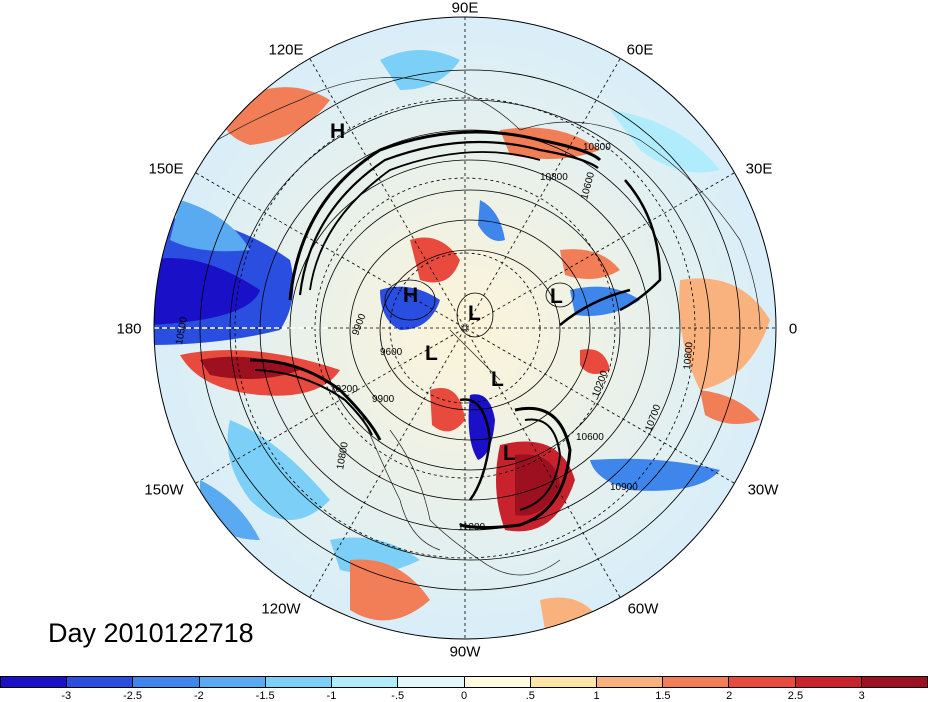 The height and width of the screenshot is (702, 928). I want to click on colorbar-tick-label: 2.5, so click(795, 696).